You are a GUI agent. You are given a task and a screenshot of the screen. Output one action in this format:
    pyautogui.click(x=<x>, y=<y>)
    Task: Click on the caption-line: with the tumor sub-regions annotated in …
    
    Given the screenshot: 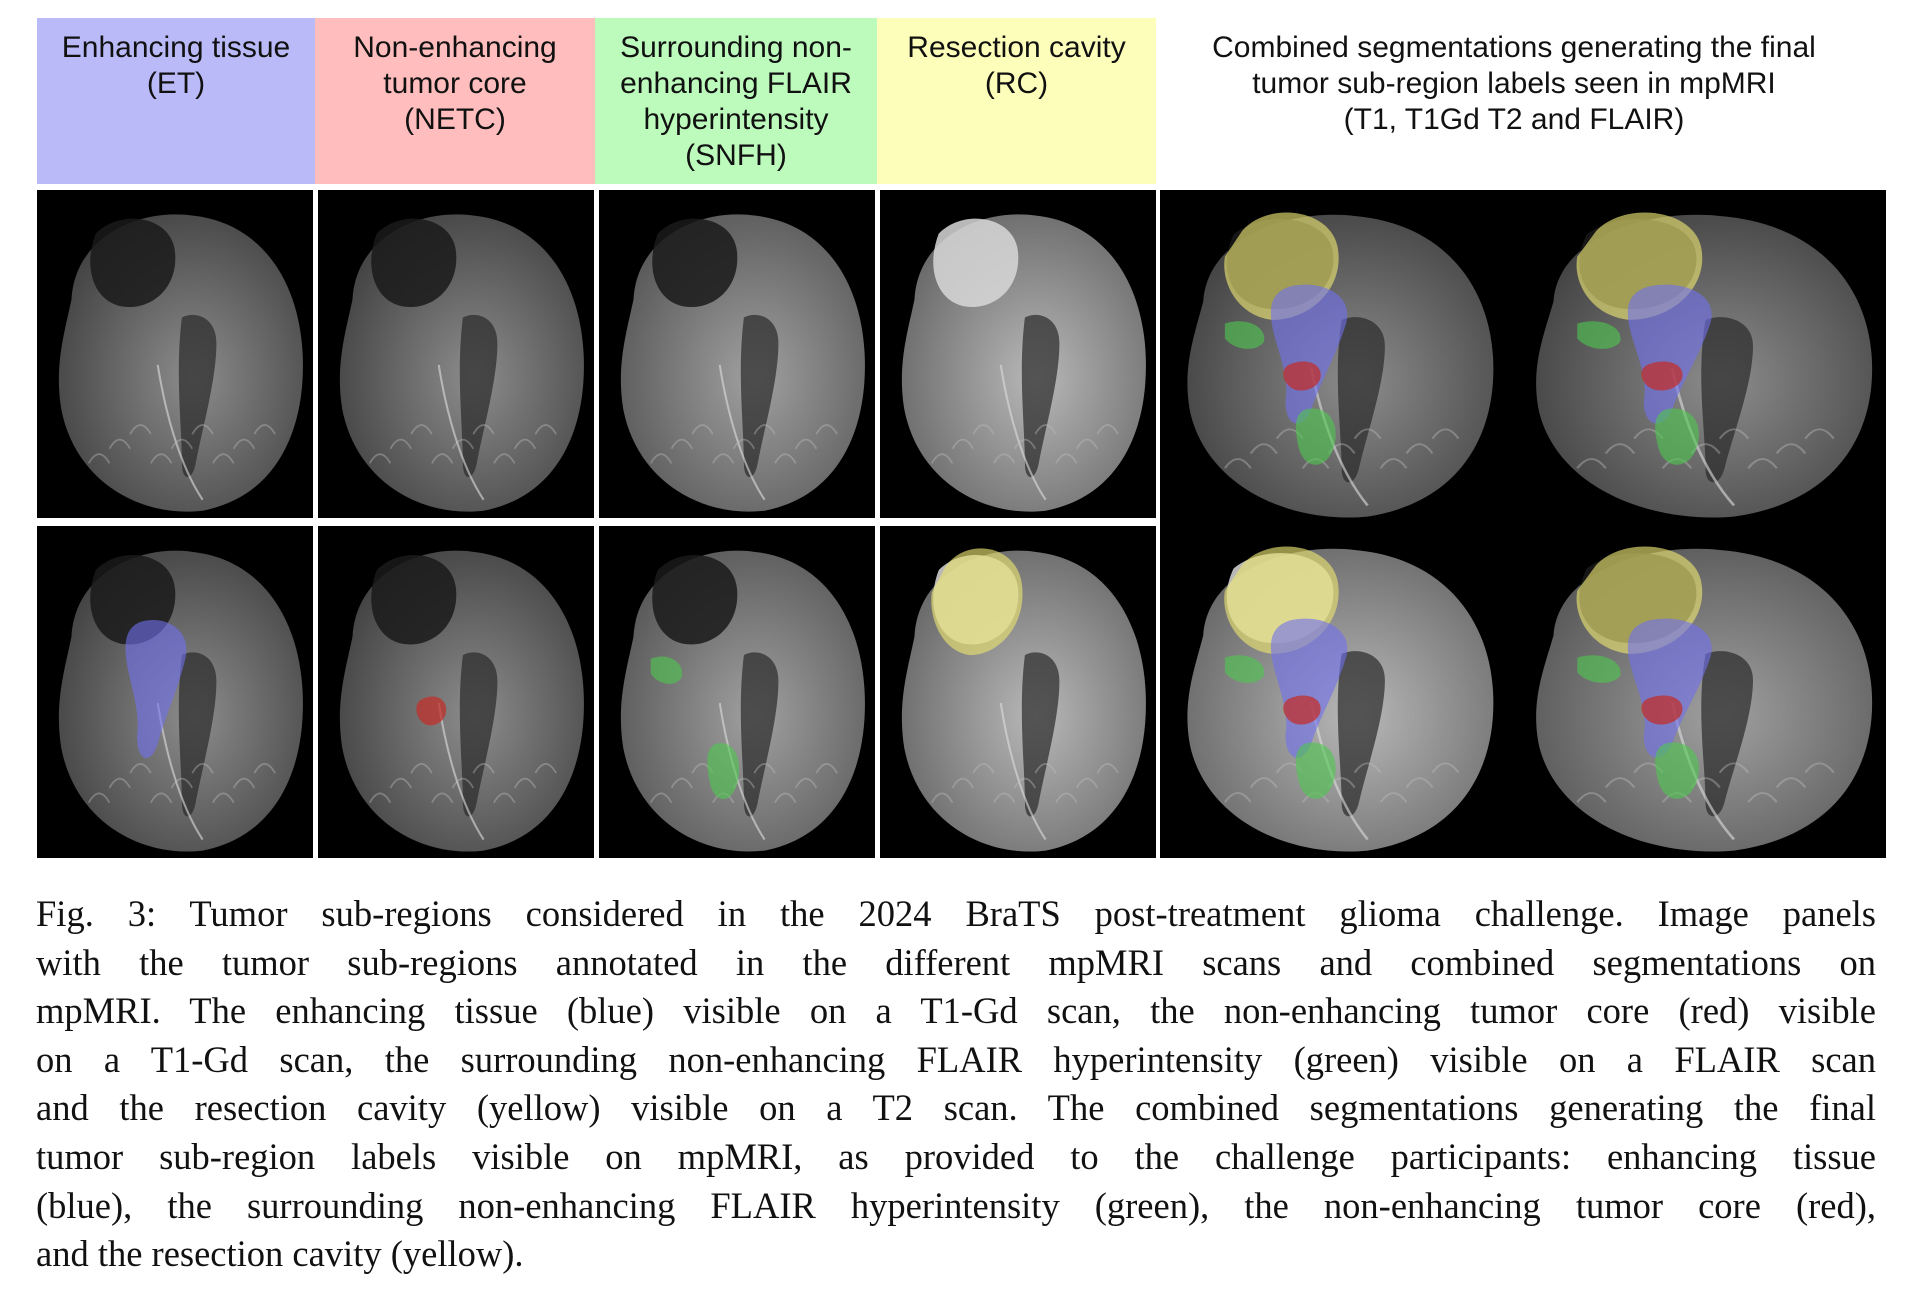 What is the action you would take?
    pyautogui.click(x=956, y=962)
    